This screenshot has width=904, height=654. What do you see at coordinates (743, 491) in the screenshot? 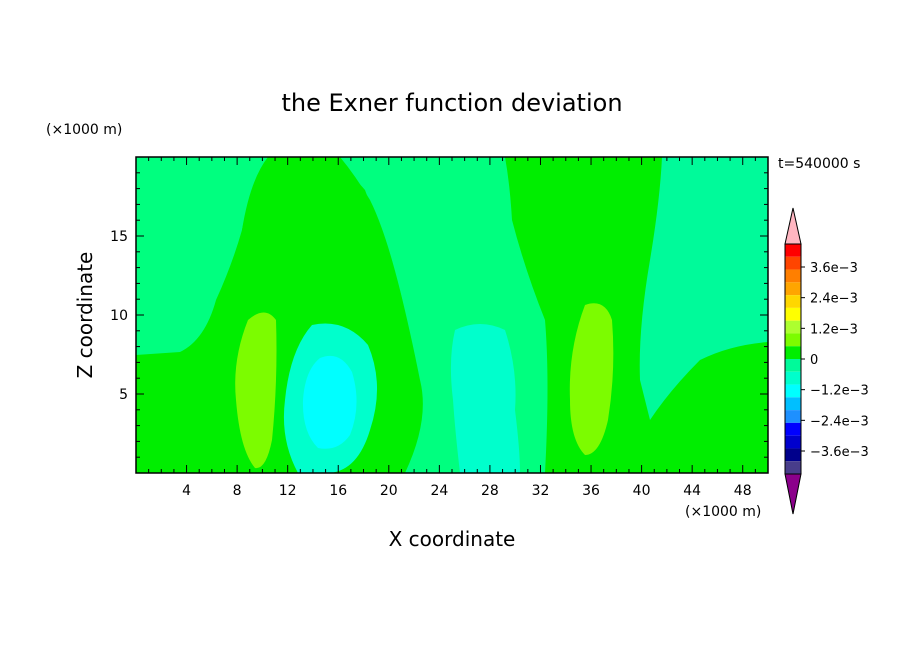
I see `x-tick-label: 48` at bounding box center [743, 491].